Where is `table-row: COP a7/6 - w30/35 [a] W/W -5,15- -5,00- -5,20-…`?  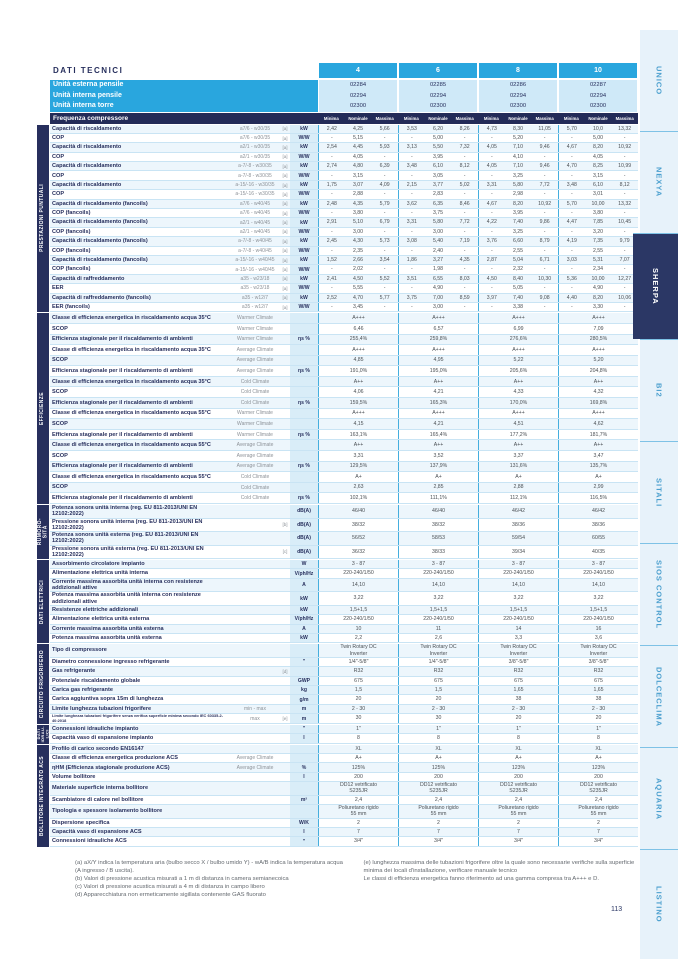
table-row: COP a7/6 - w30/35 [a] W/W -5,15- -5,00- -5,20-… is located at coordinates (344, 138).